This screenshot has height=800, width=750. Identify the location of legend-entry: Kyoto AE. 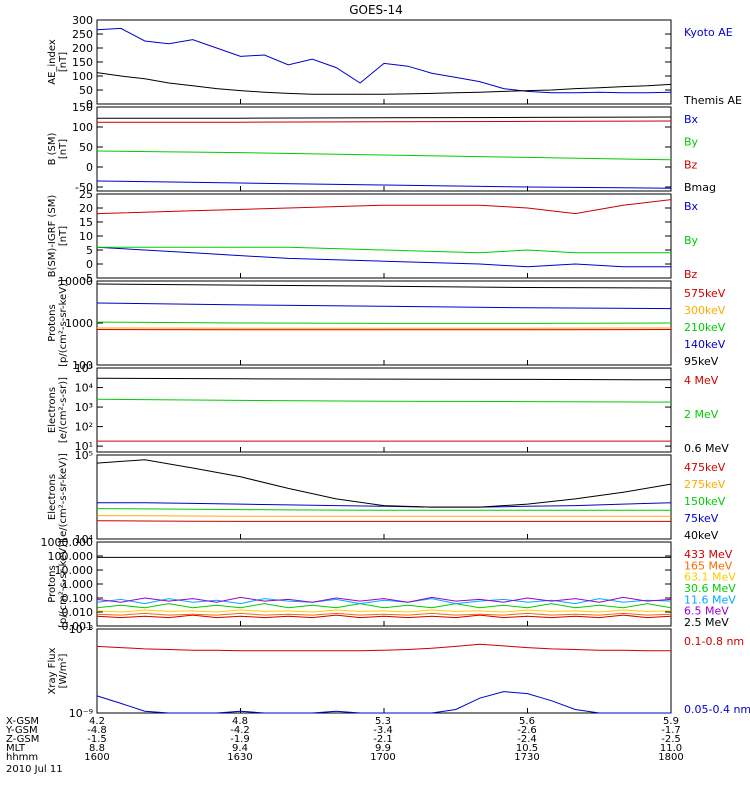
(708, 32).